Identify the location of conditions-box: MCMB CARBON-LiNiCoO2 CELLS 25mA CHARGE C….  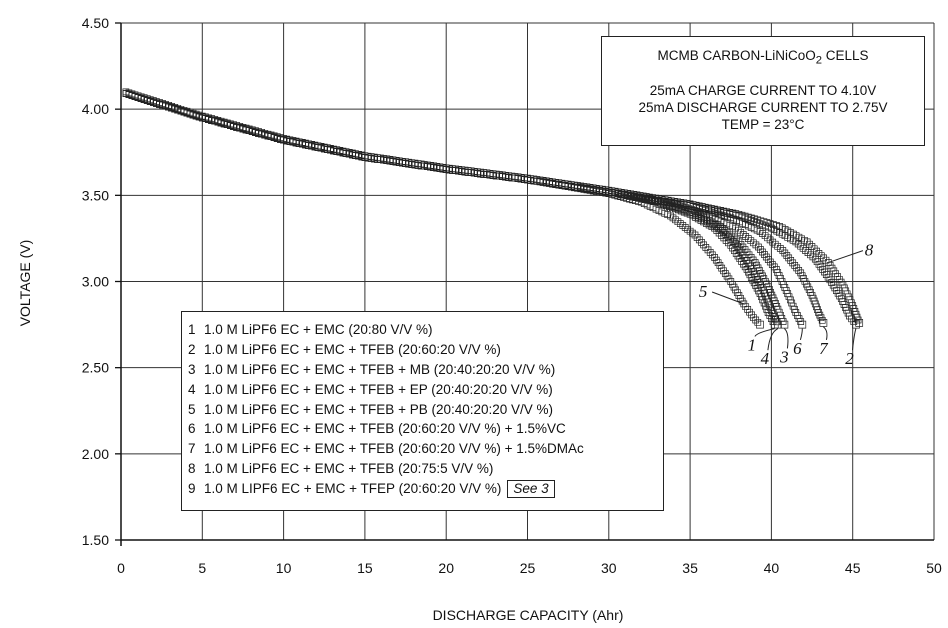
(763, 91).